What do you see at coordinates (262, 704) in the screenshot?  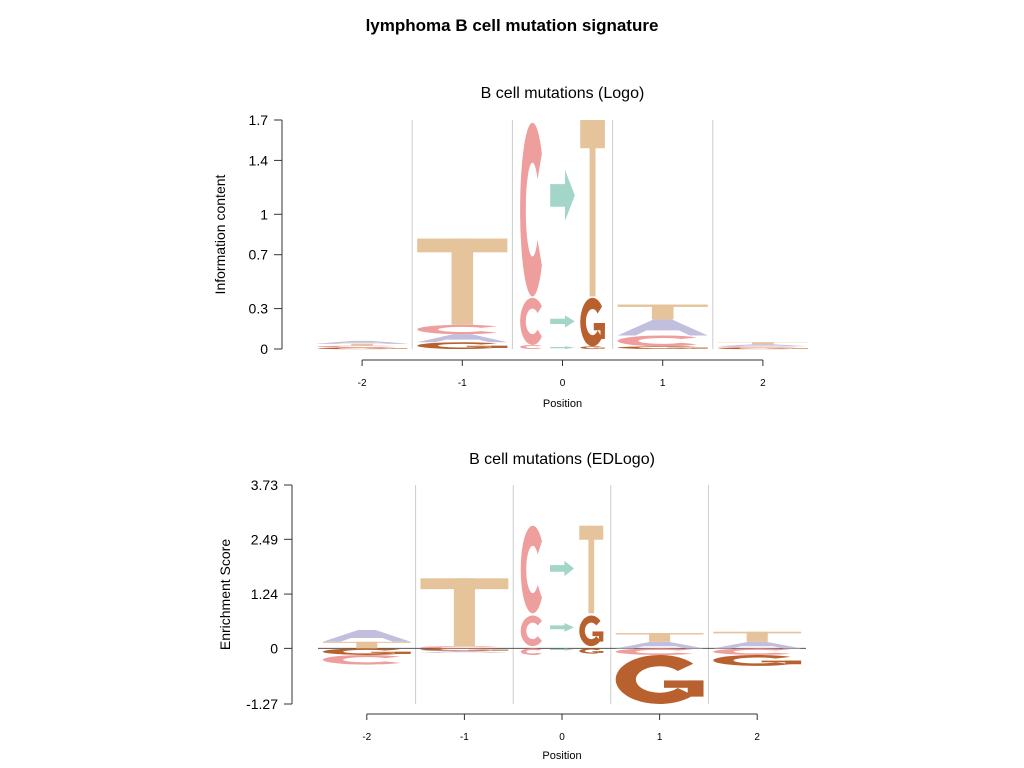 I see `y-tick-label: -1.27` at bounding box center [262, 704].